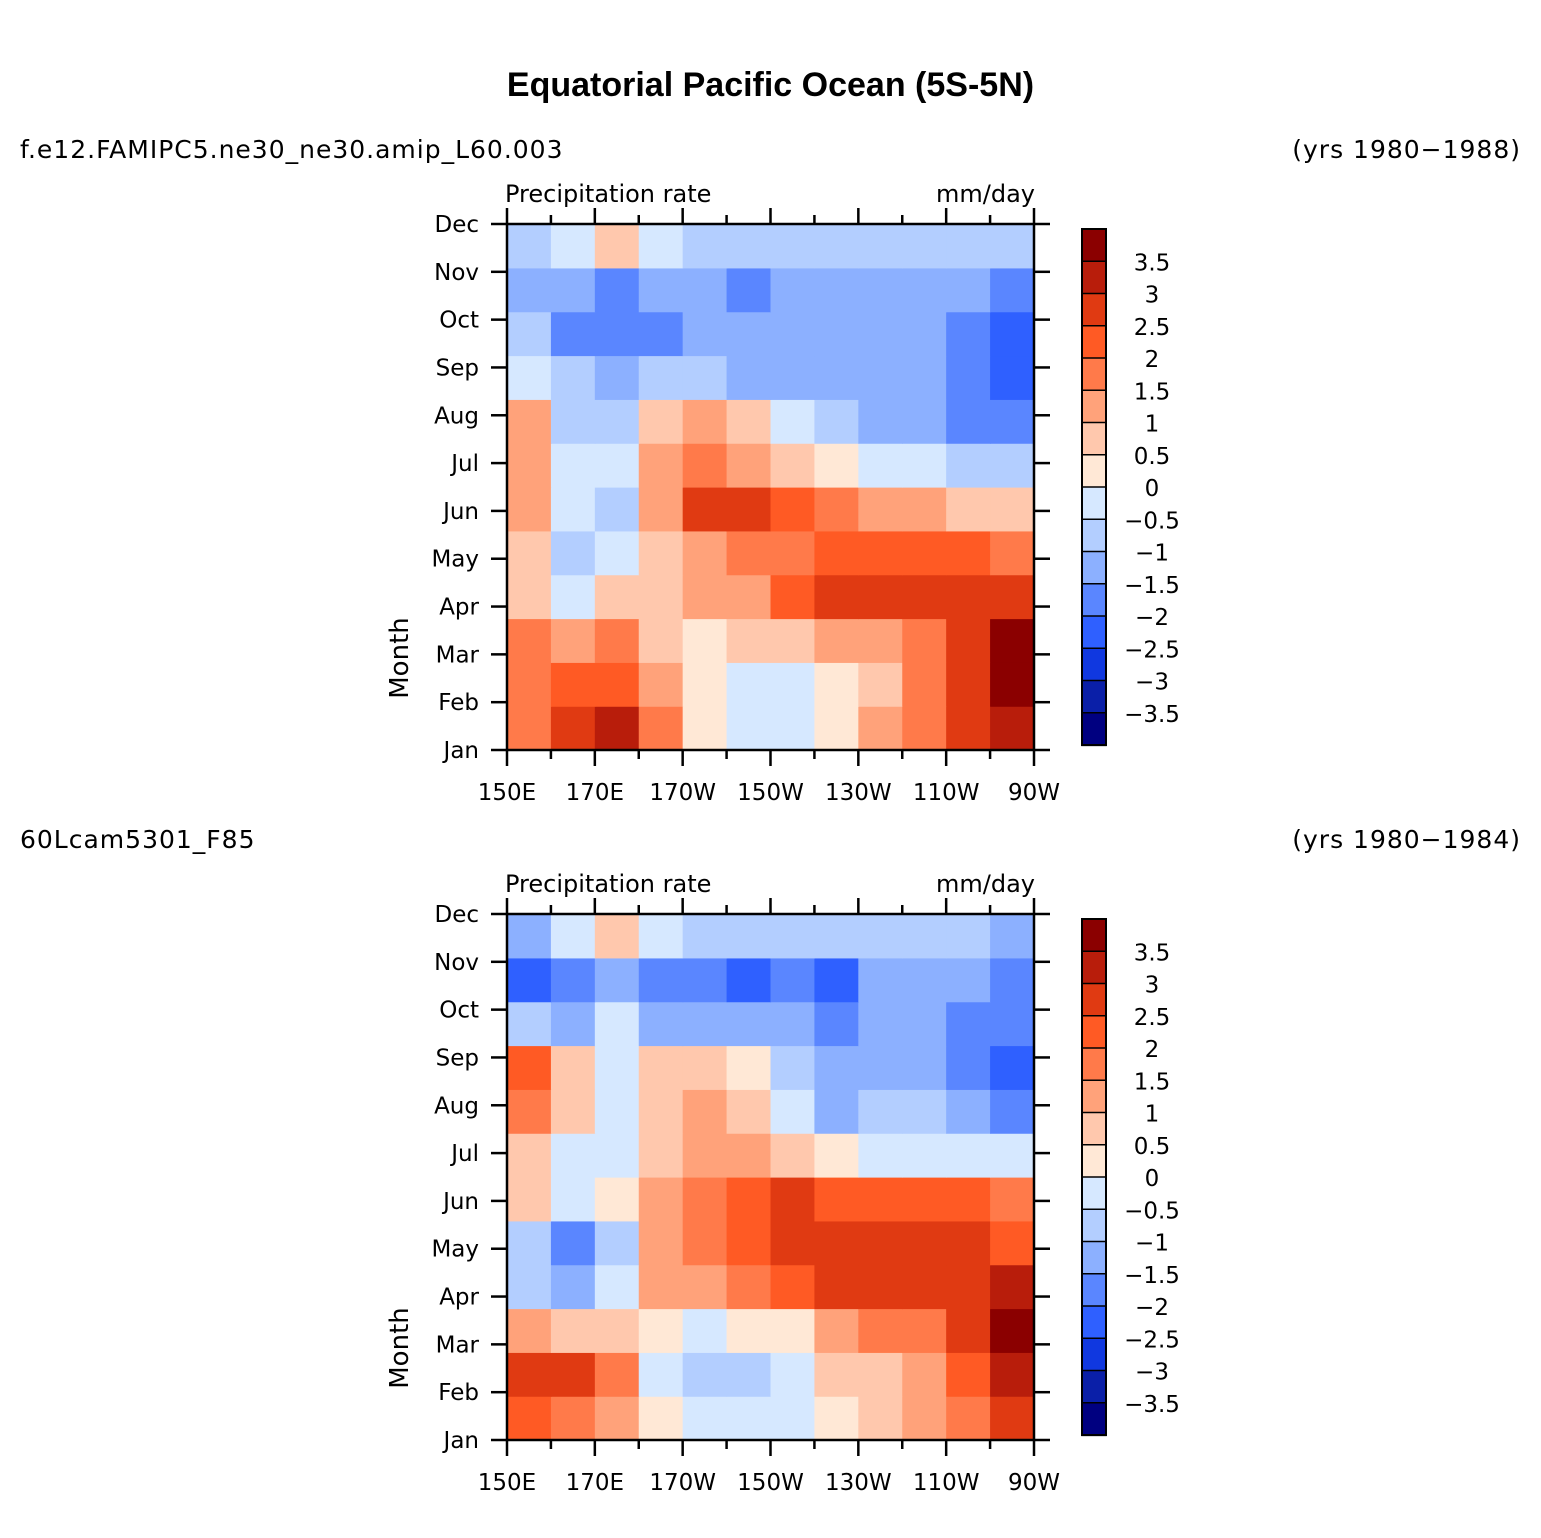  I want to click on colorbar-label: −2, so click(1152, 618).